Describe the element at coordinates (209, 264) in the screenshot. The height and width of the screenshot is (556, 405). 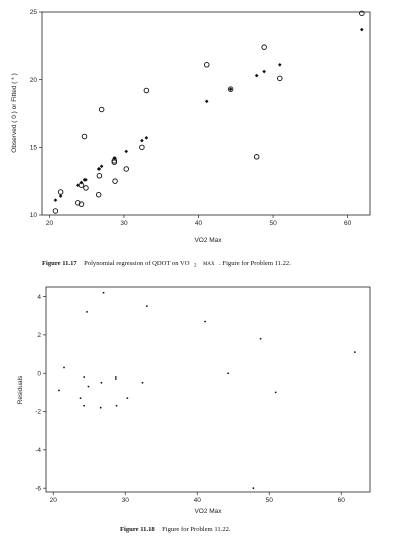
I see `caption-max: MAX` at that location.